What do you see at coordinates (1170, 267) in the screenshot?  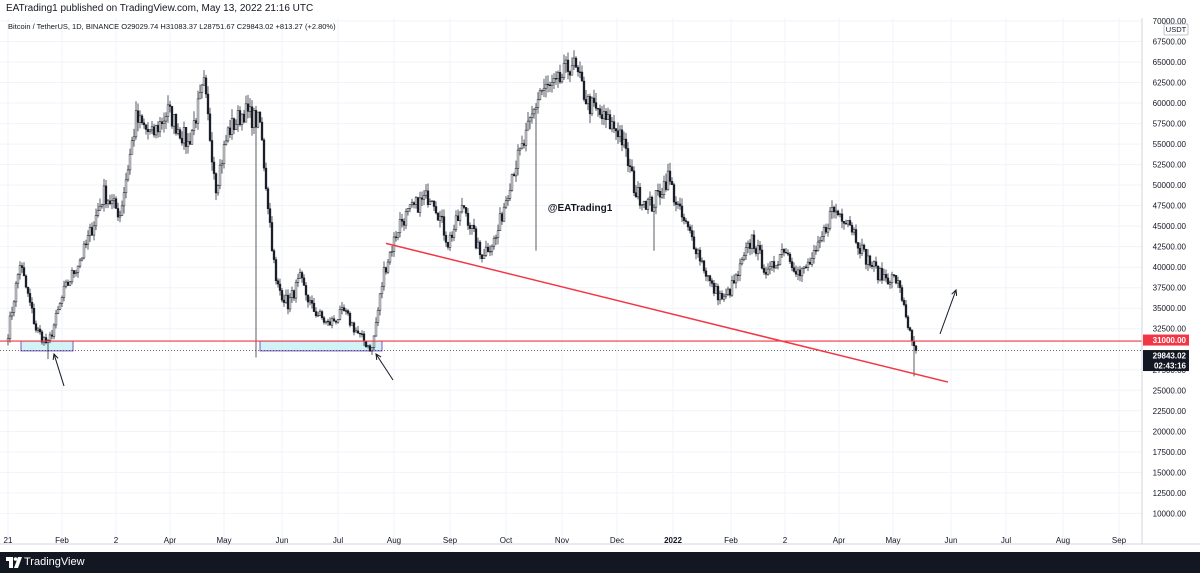 I see `price-tick-label: 40000.00` at bounding box center [1170, 267].